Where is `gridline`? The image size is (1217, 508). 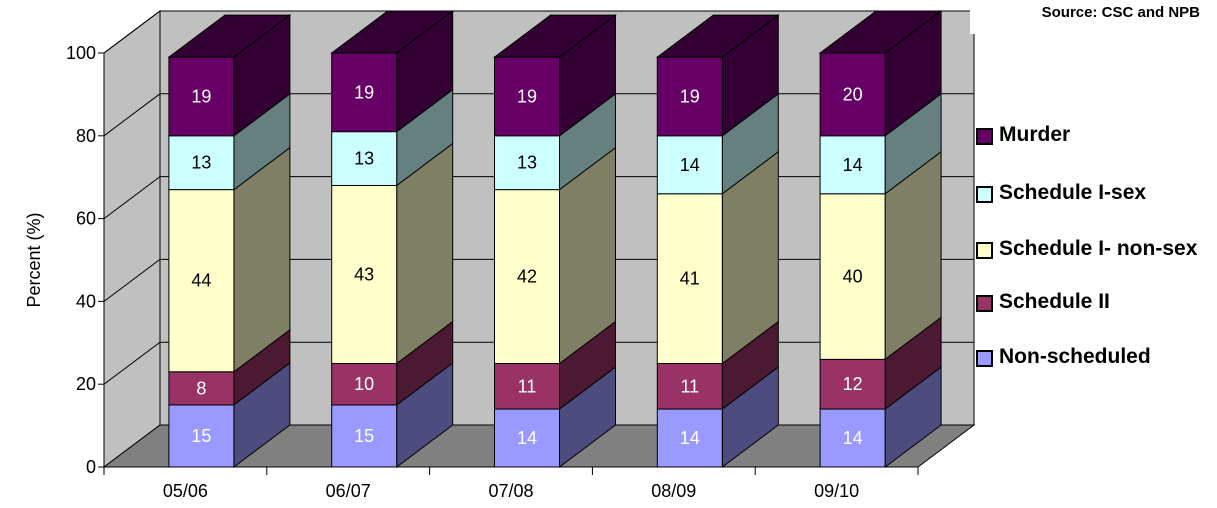 gridline is located at coordinates (538, 32).